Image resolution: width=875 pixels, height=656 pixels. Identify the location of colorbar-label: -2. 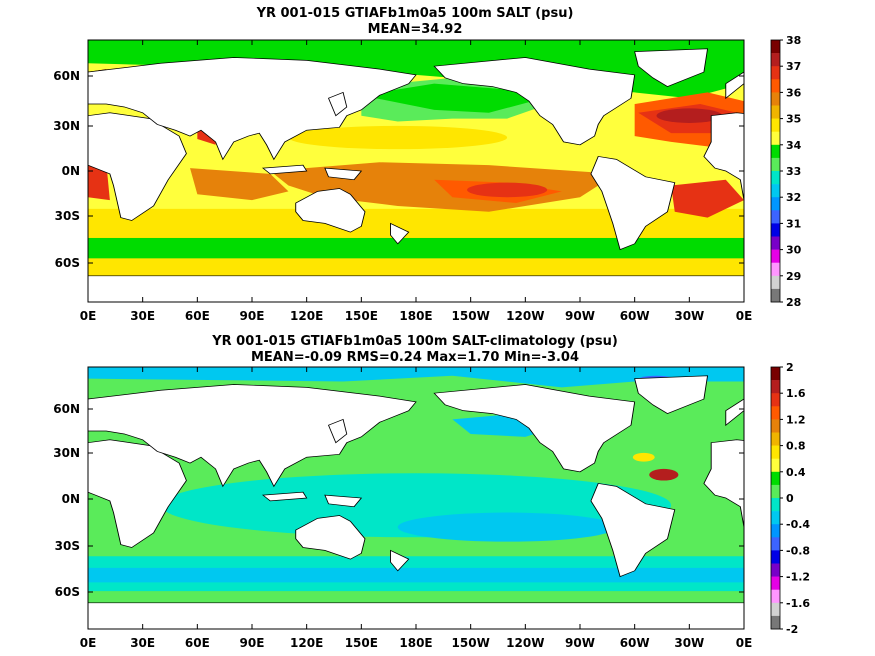
(792, 629).